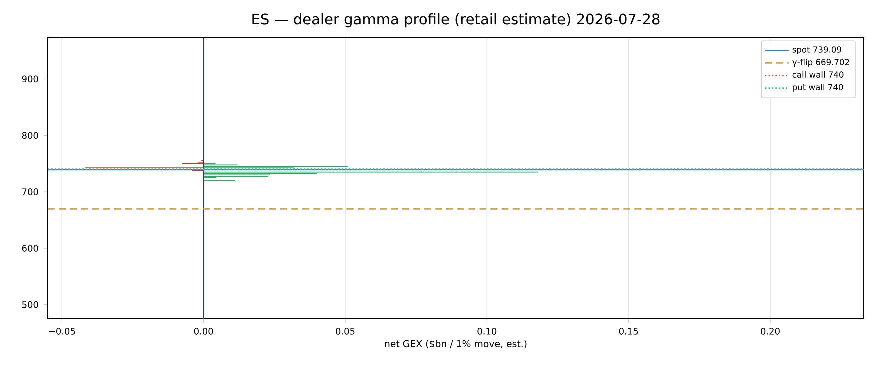 This screenshot has width=880, height=374. Describe the element at coordinates (30, 79) in the screenshot. I see `y-tick-label: 900` at that location.